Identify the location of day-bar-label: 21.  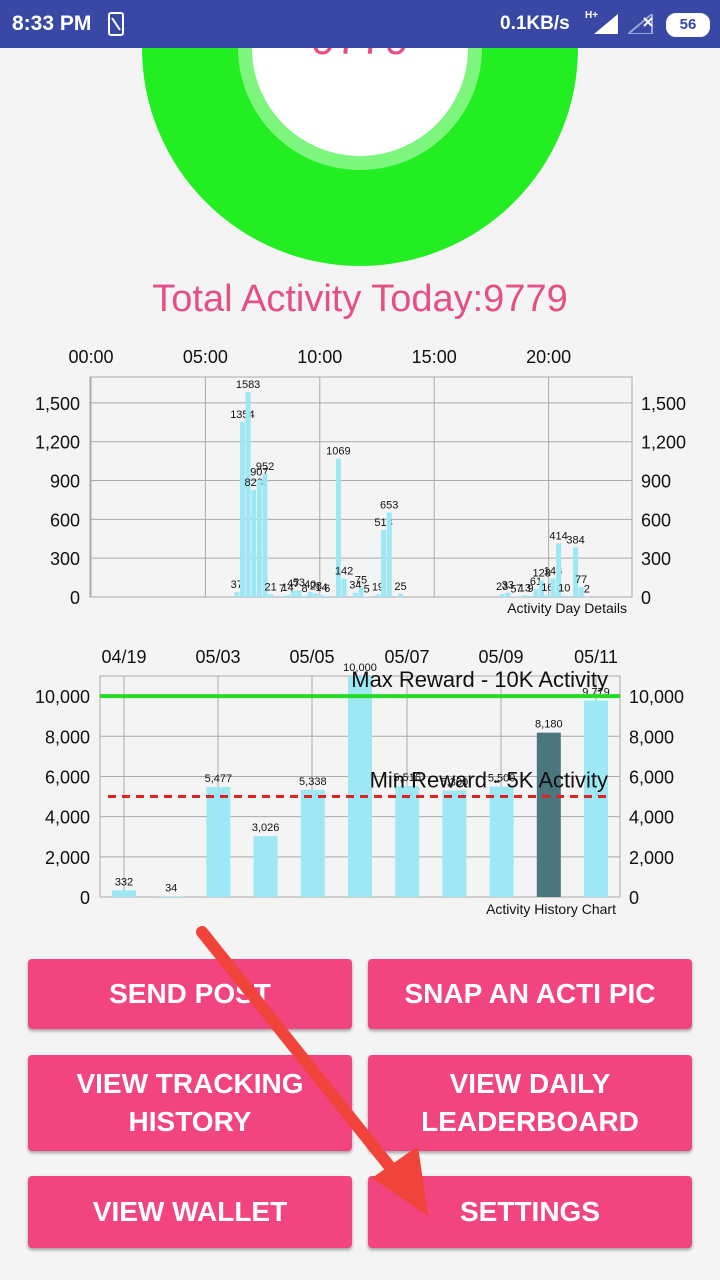
(271, 587).